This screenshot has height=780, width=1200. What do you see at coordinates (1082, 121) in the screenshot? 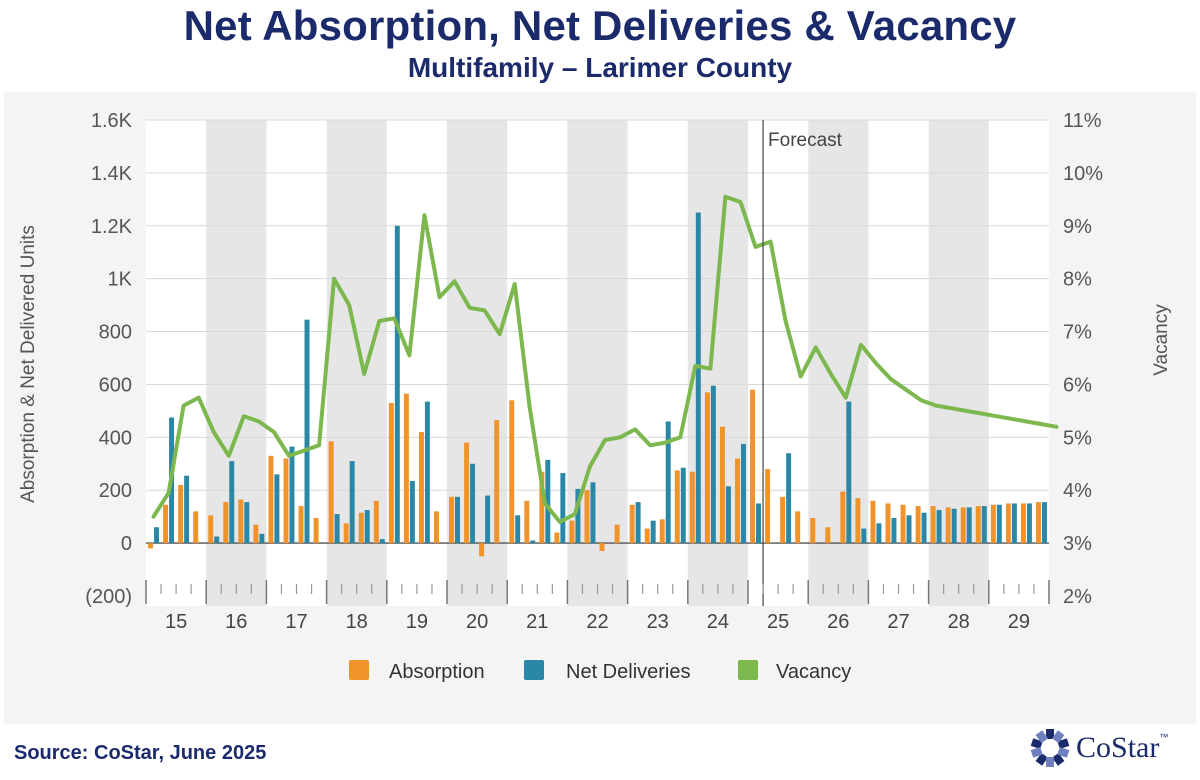
I see `y2-tick-label: 11%` at bounding box center [1082, 121].